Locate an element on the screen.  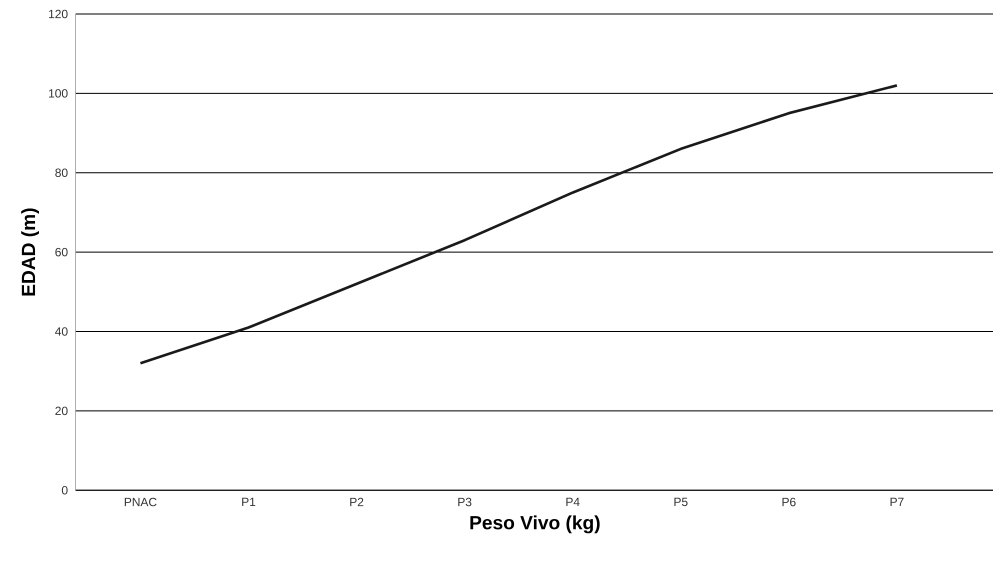
x-axis-title: Peso Vivo (kg) is located at coordinates (535, 524).